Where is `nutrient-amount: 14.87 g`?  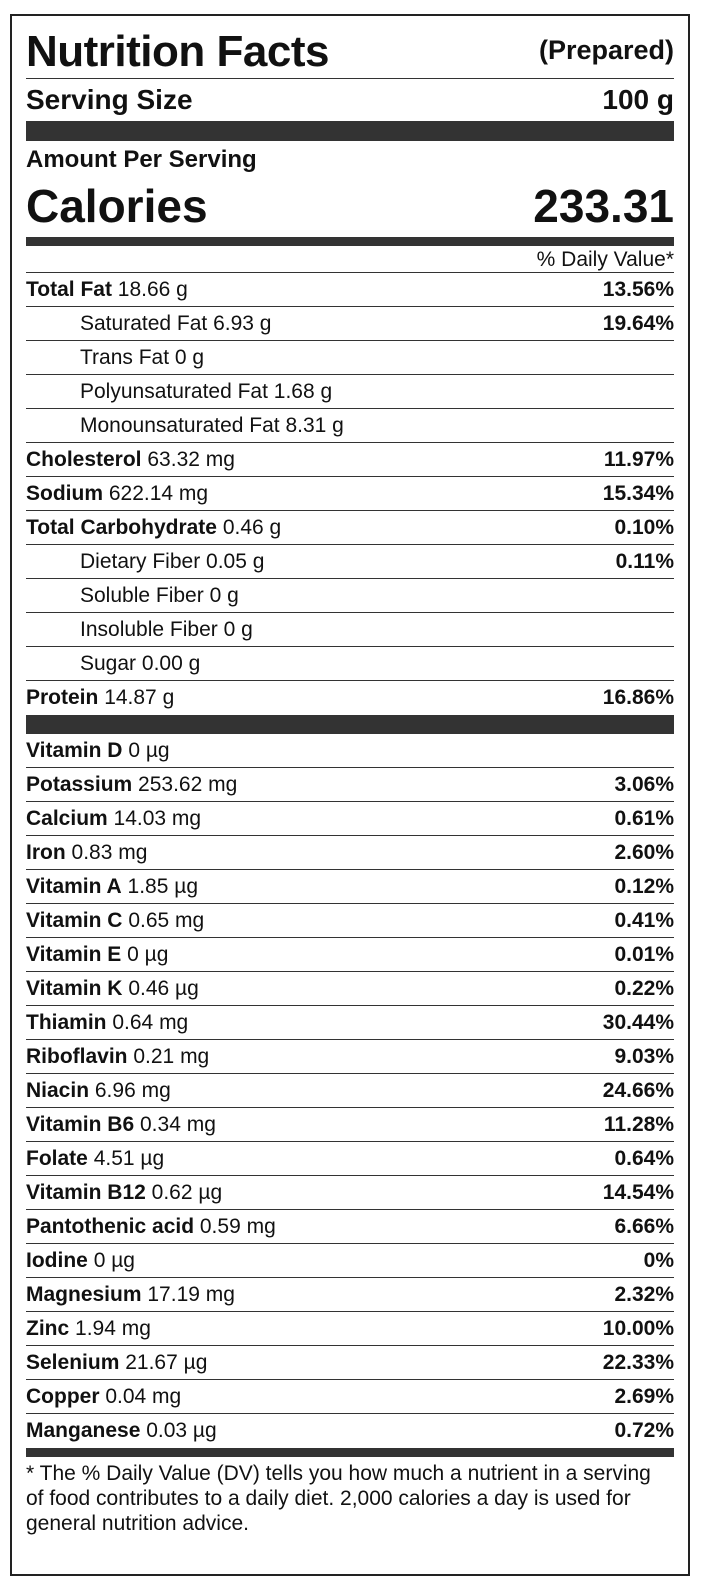
nutrient-amount: 14.87 g is located at coordinates (139, 697).